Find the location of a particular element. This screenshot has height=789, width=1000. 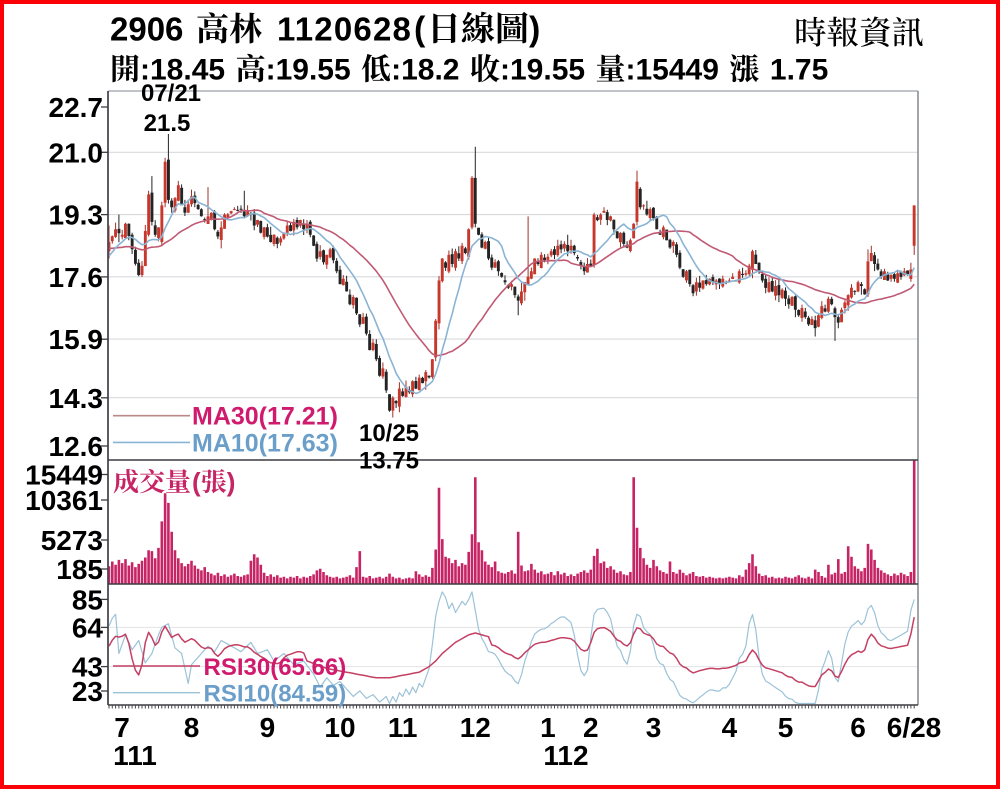

svg-text: 11 is located at coordinates (403, 727).